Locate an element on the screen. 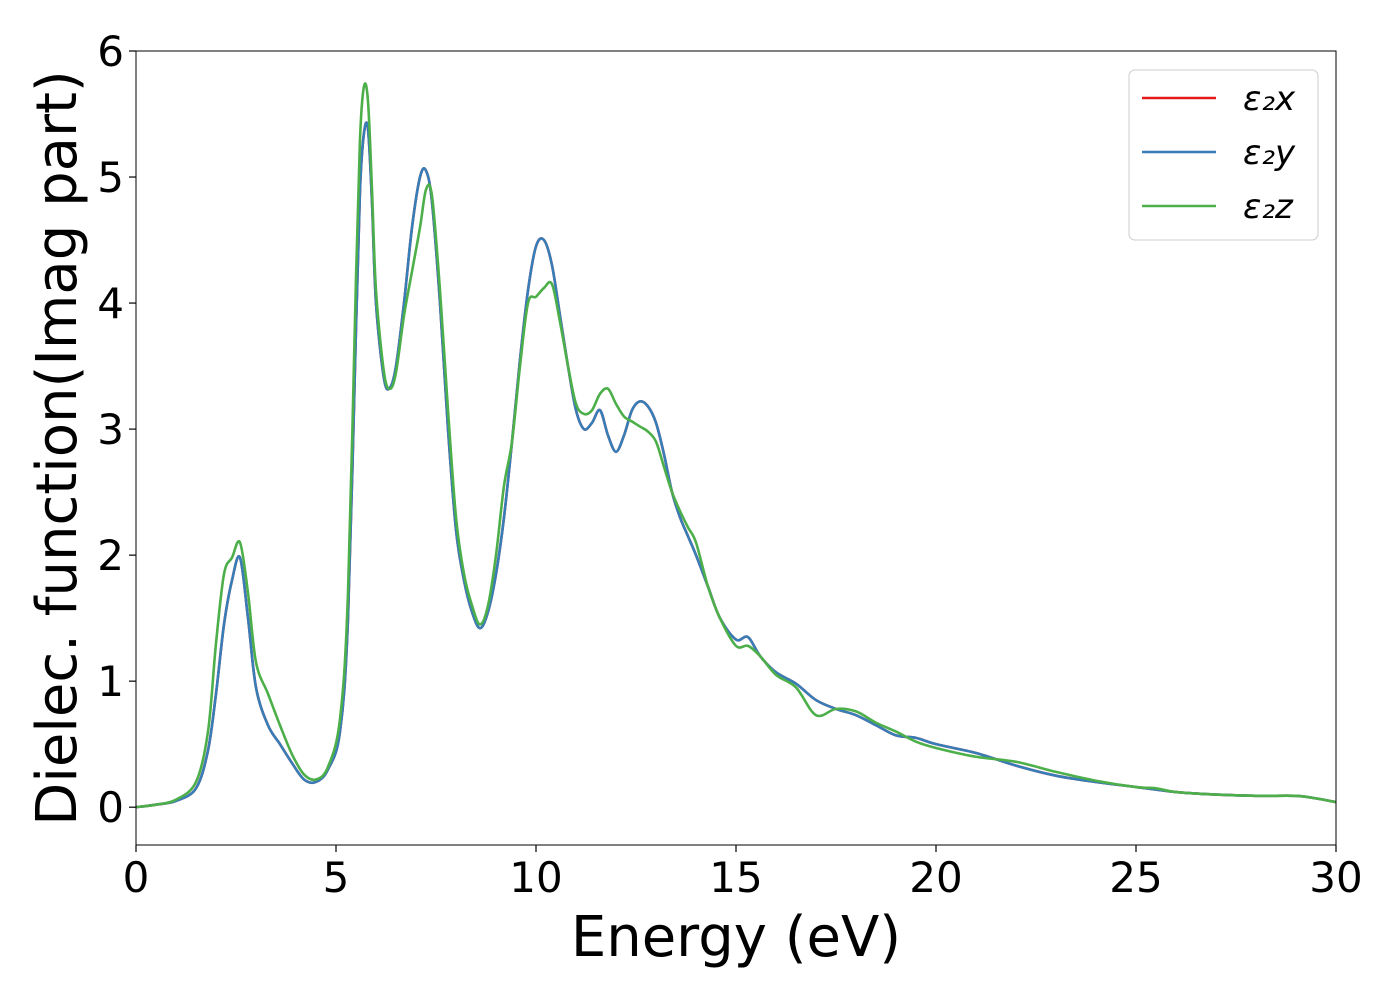 This screenshot has height=1000, width=1400. x-tick-label: 25 is located at coordinates (1135, 877).